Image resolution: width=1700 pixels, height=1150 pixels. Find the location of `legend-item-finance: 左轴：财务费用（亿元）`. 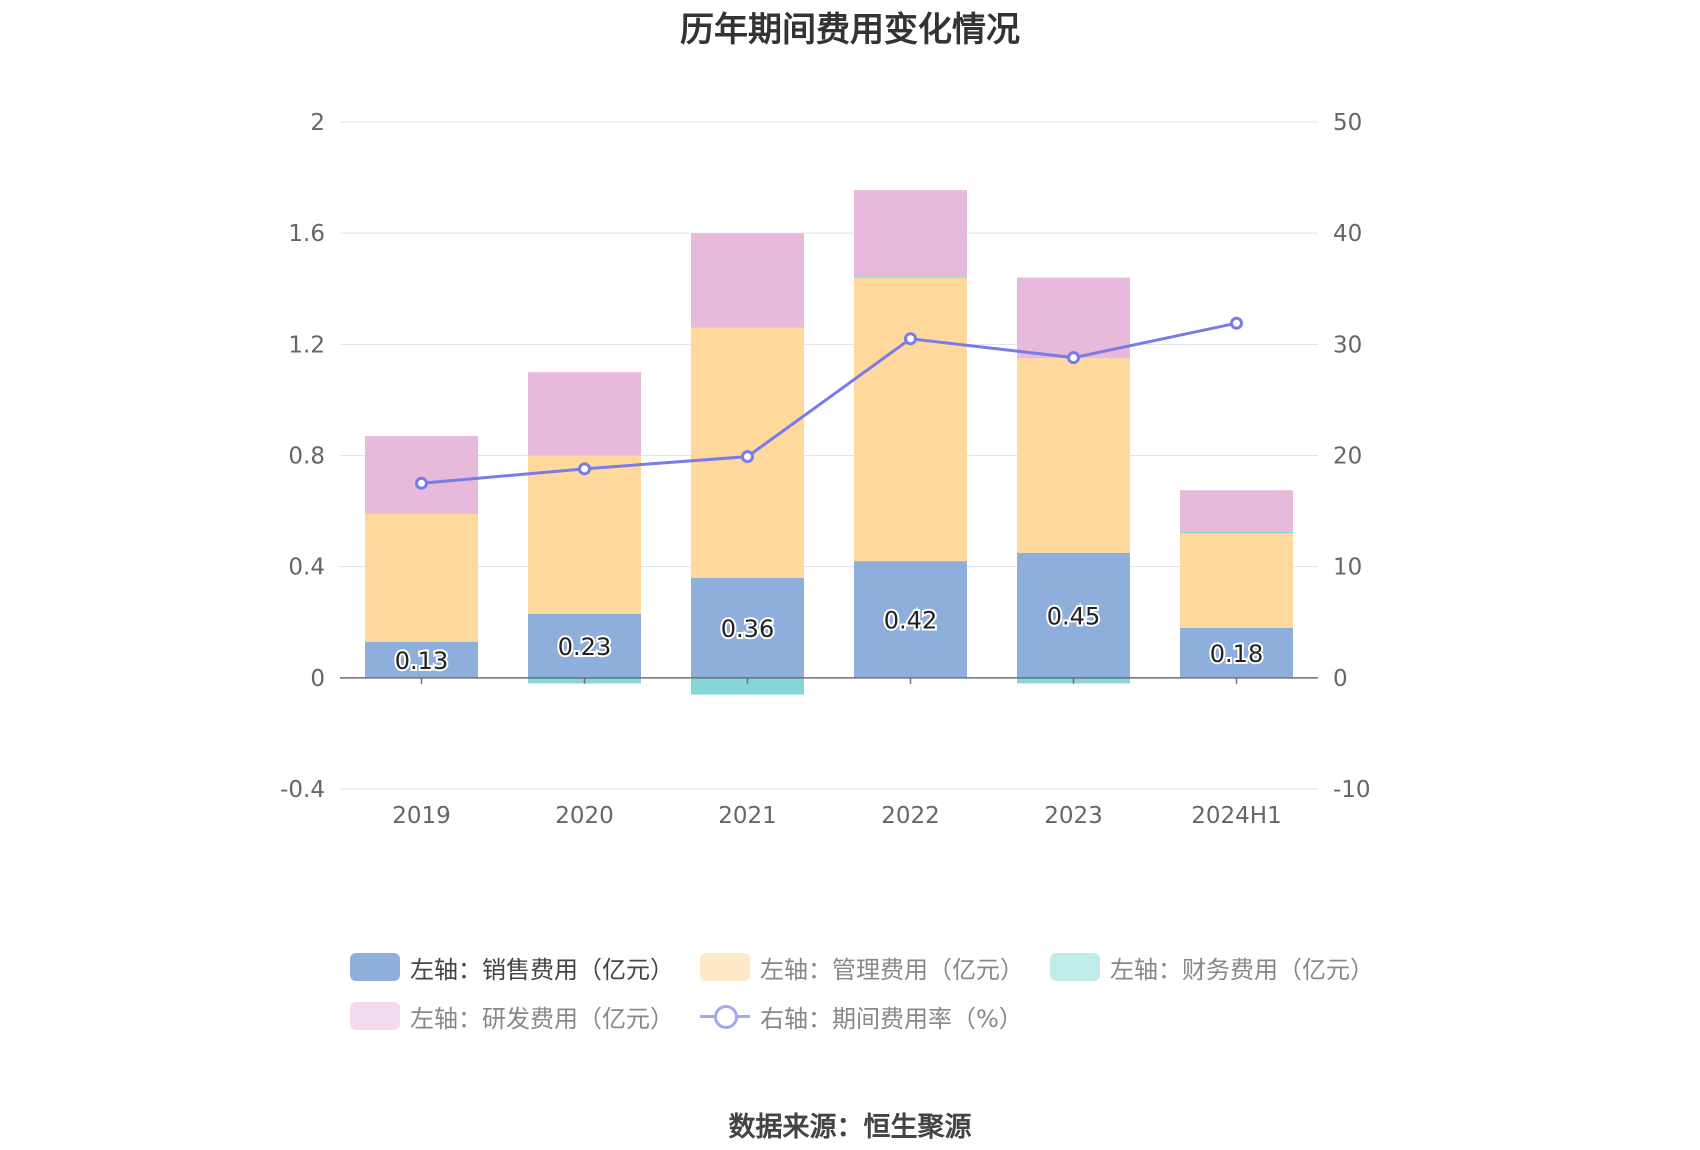

legend-item-finance: 左轴：财务费用（亿元） is located at coordinates (1212, 967).